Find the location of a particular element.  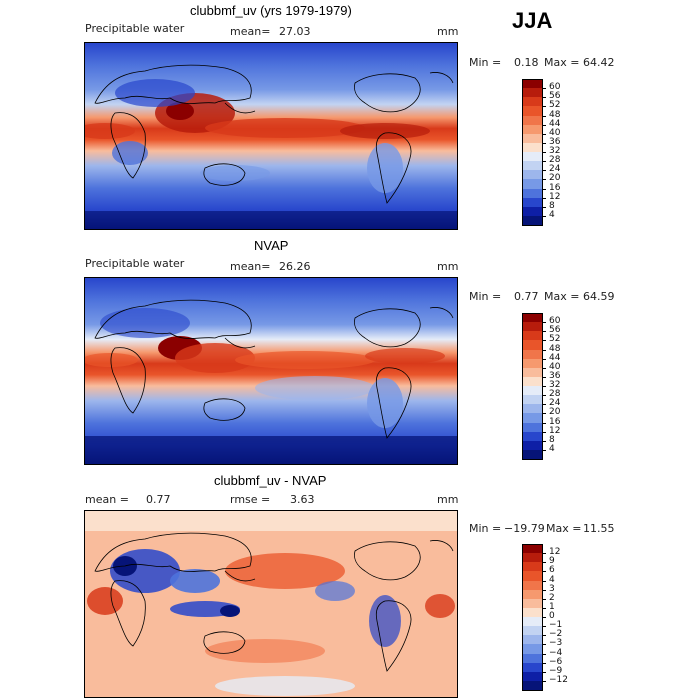

mean-value: 26.26 is located at coordinates (295, 266).